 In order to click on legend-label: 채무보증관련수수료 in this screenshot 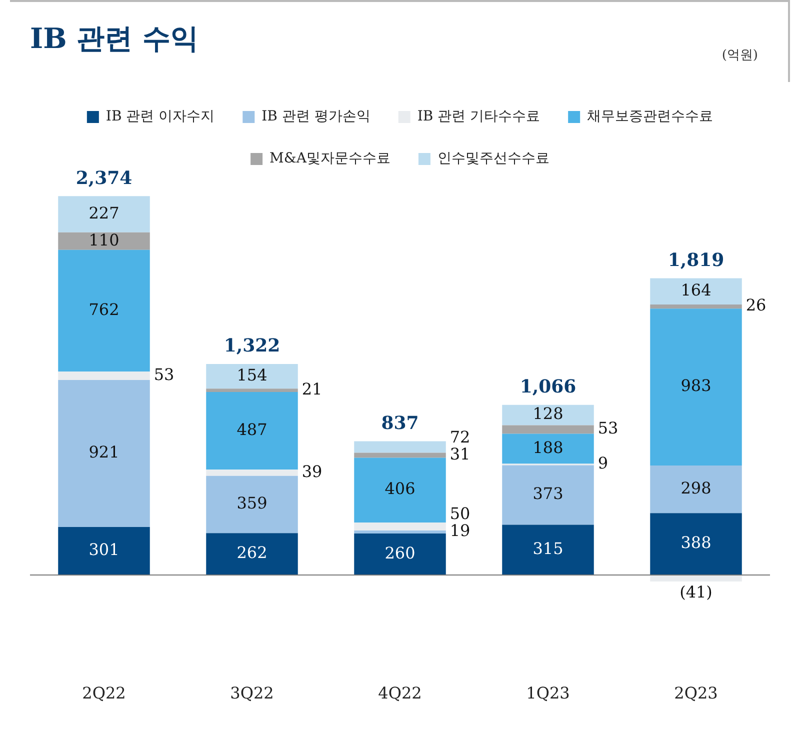, I will do `click(650, 116)`.